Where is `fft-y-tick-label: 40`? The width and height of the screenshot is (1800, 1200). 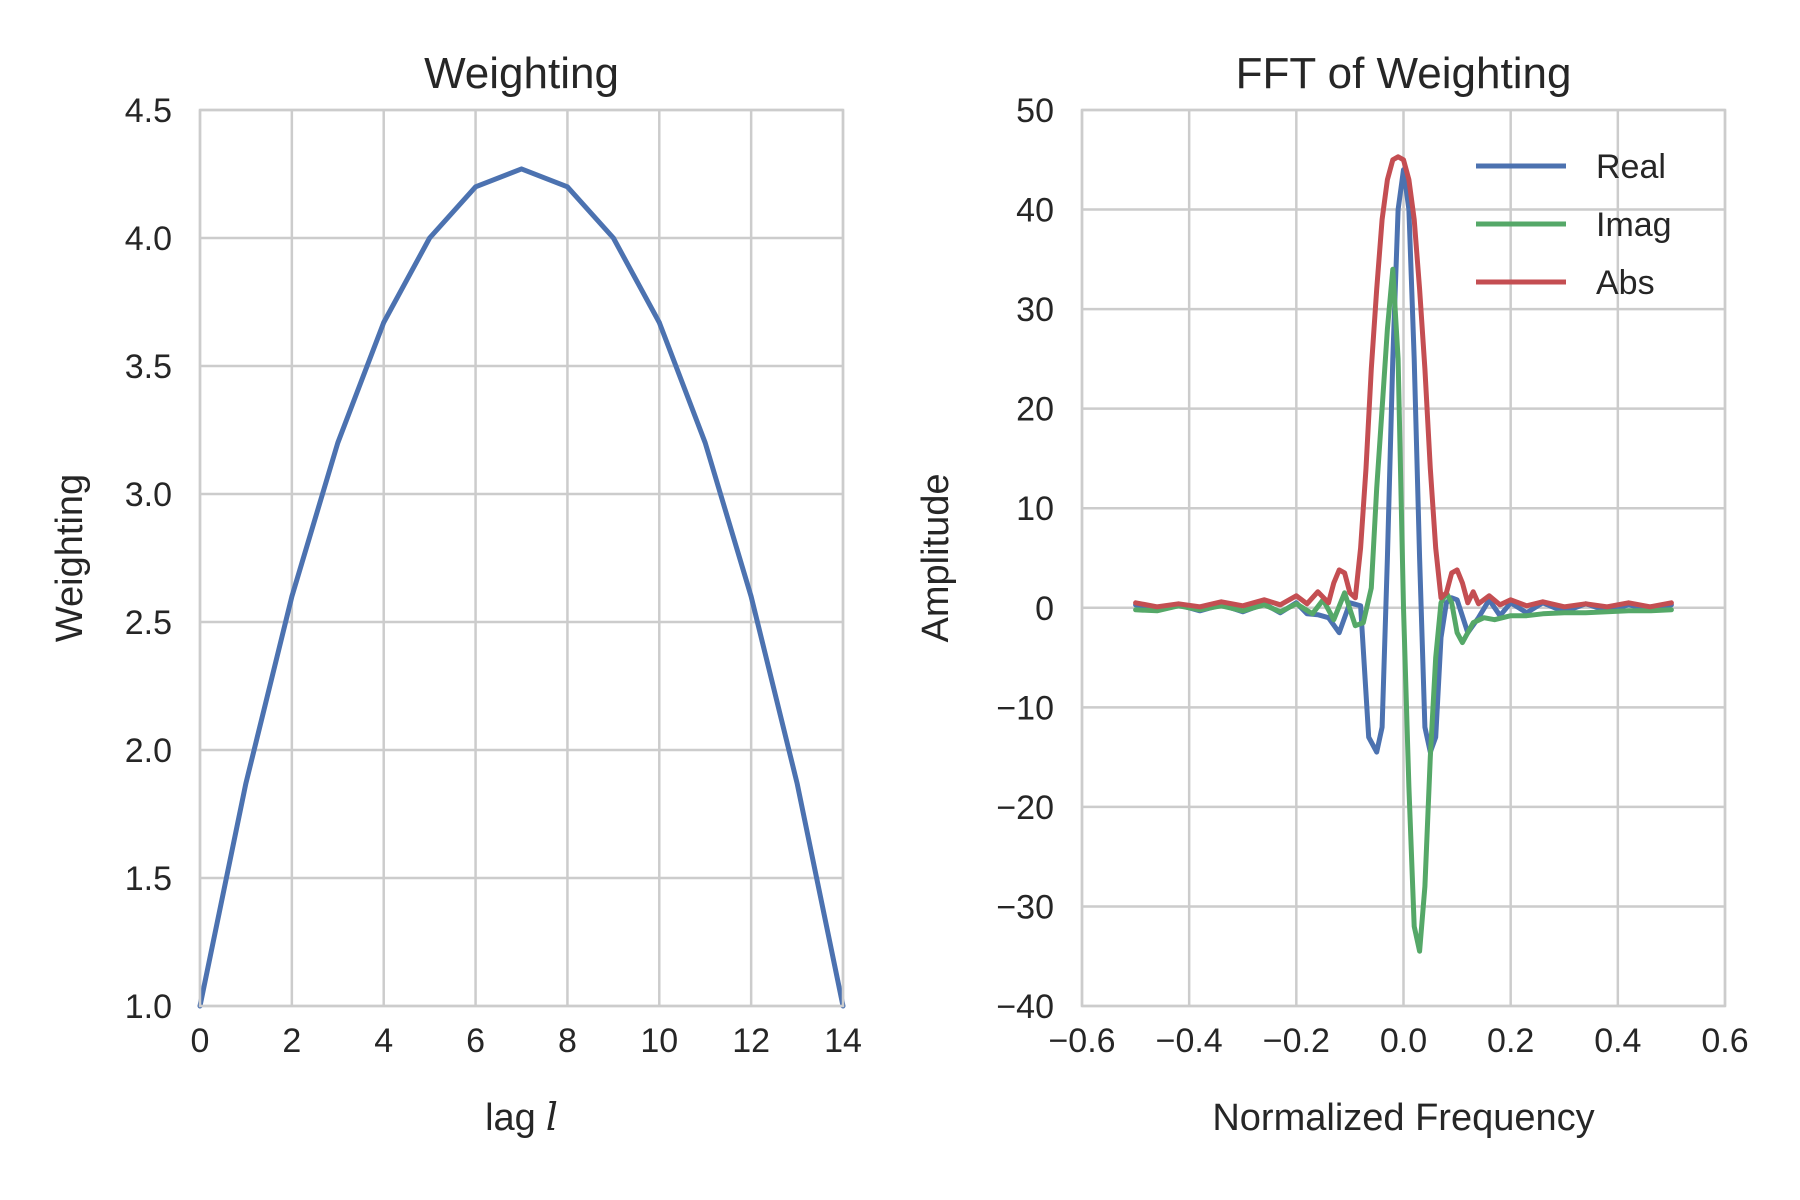
fft-y-tick-label: 40 is located at coordinates (1035, 211).